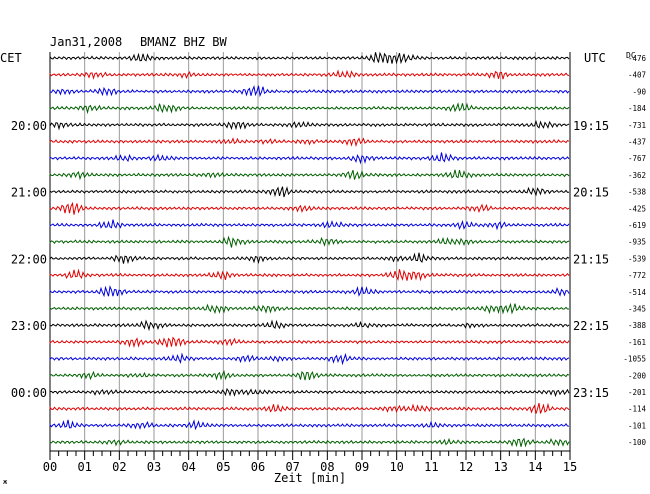 This screenshot has height=494, width=650. I want to click on left-time-label: 22:00, so click(29, 259).